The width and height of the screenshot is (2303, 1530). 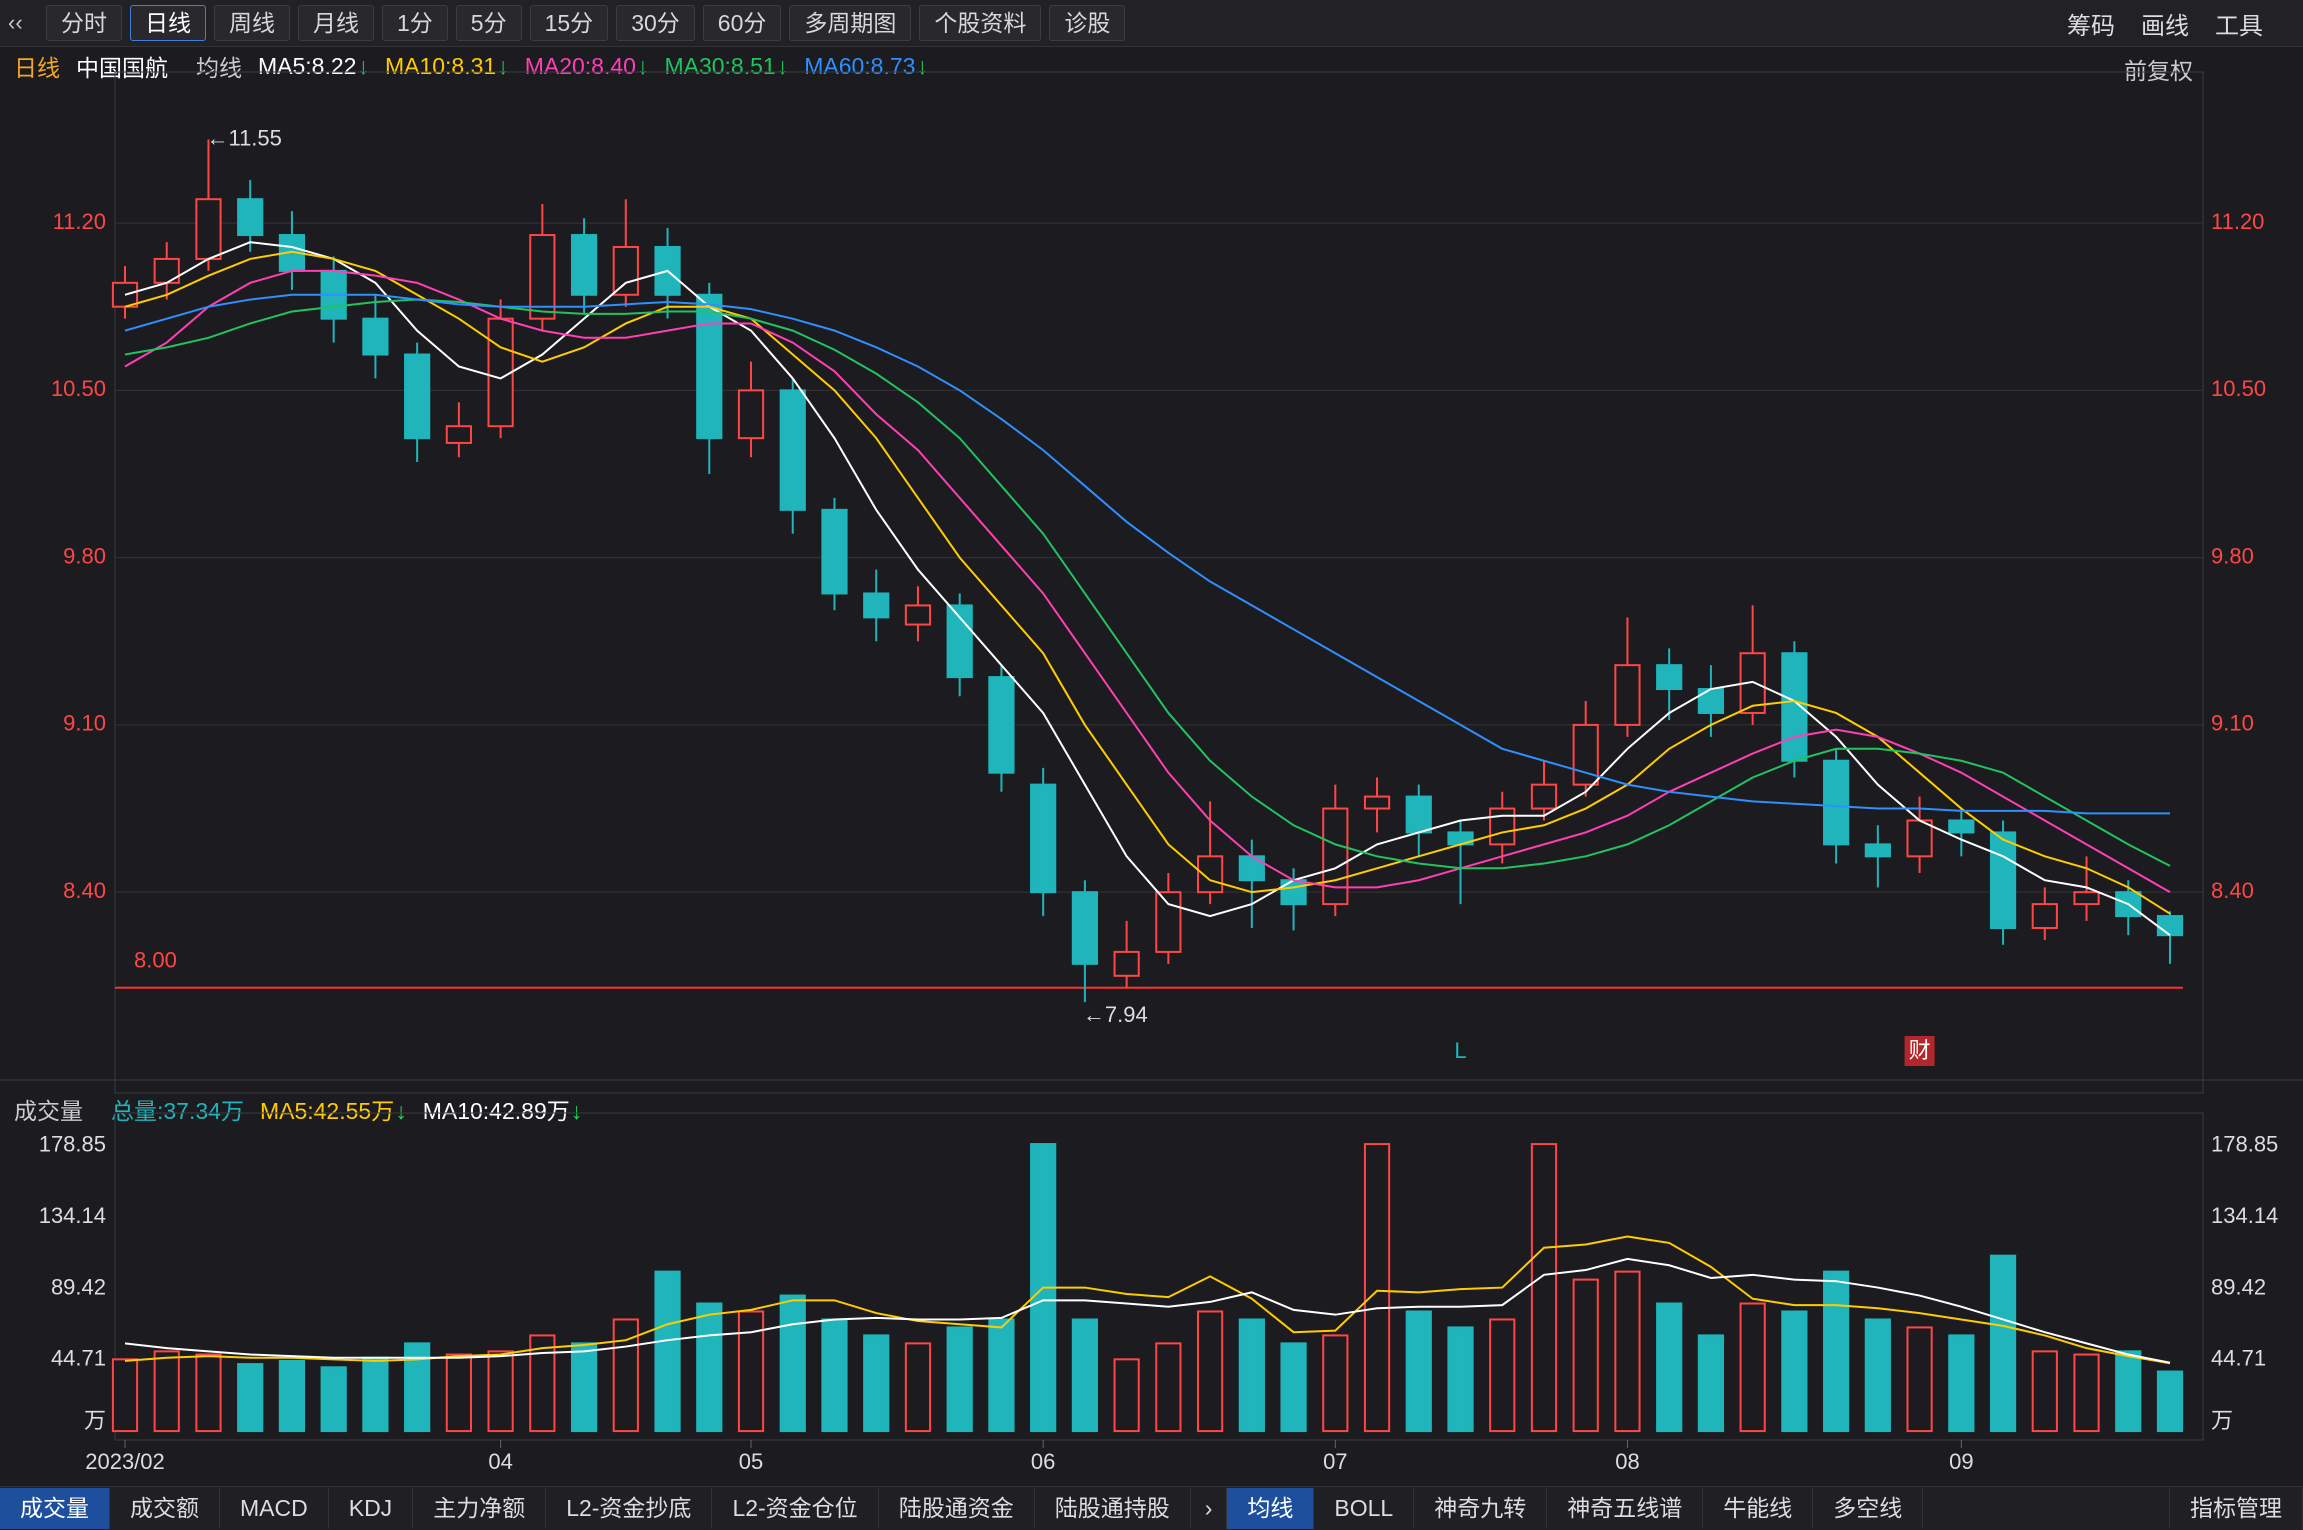 I want to click on toolbar-tab: 个股资料, so click(x=980, y=23).